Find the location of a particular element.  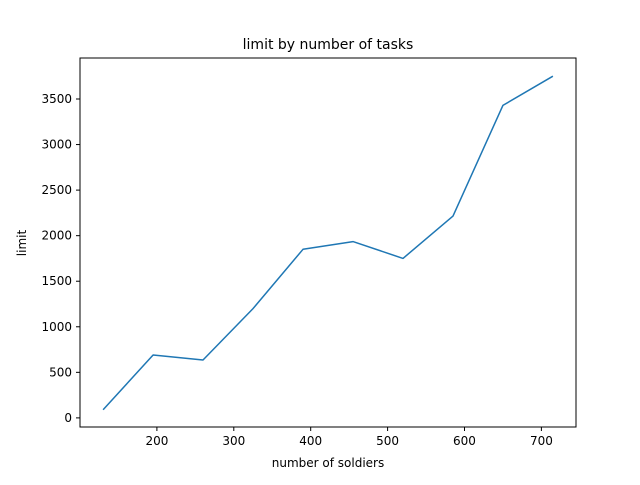

y-tick-label: 3000 is located at coordinates (56, 145).